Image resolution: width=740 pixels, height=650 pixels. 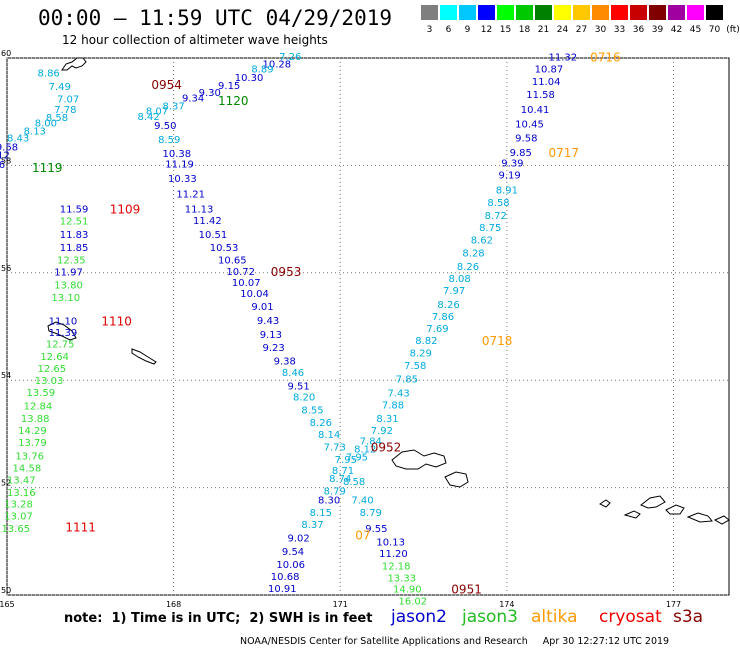 I want to click on legend-label-15: 15, so click(x=505, y=30).